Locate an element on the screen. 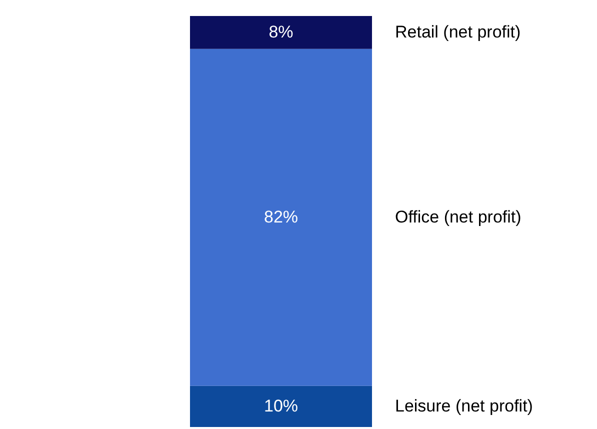  series-label: Leisure (net profit) is located at coordinates (464, 406).